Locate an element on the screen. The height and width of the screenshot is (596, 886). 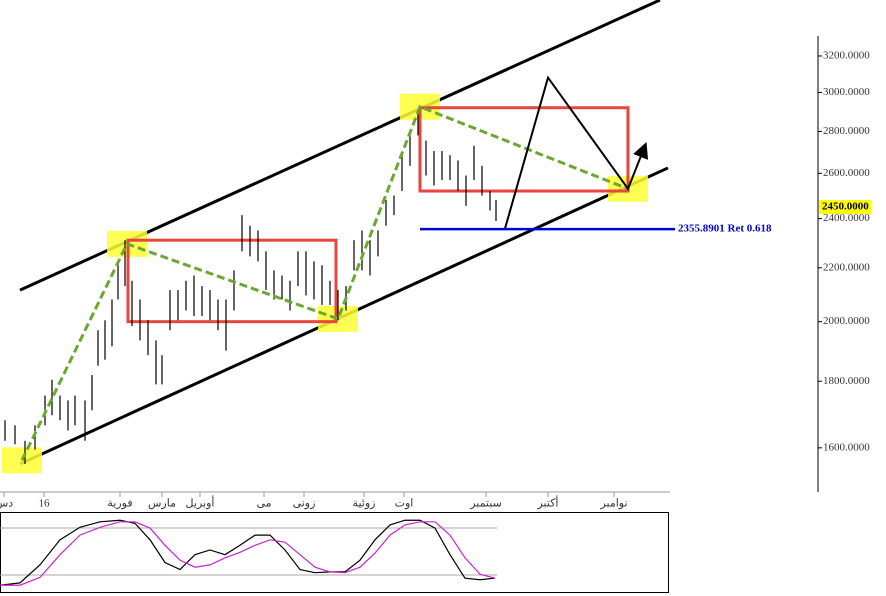
x-tick-label: زونى is located at coordinates (304, 504).